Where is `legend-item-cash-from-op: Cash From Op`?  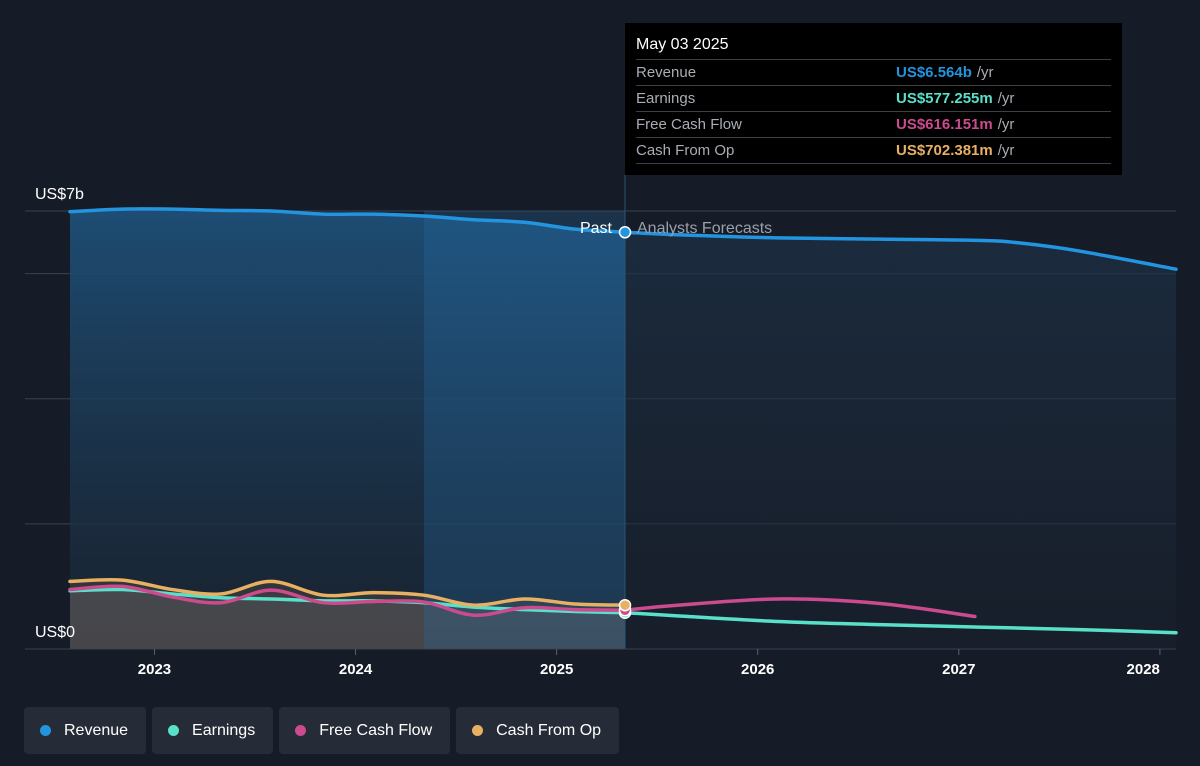
legend-item-cash-from-op: Cash From Op is located at coordinates (538, 730).